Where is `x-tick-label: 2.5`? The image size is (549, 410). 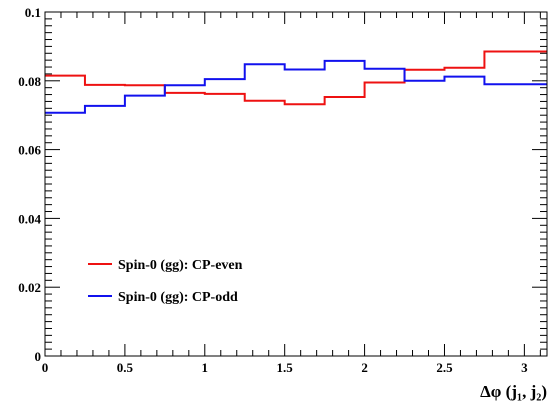 x-tick-label: 2.5 is located at coordinates (444, 367).